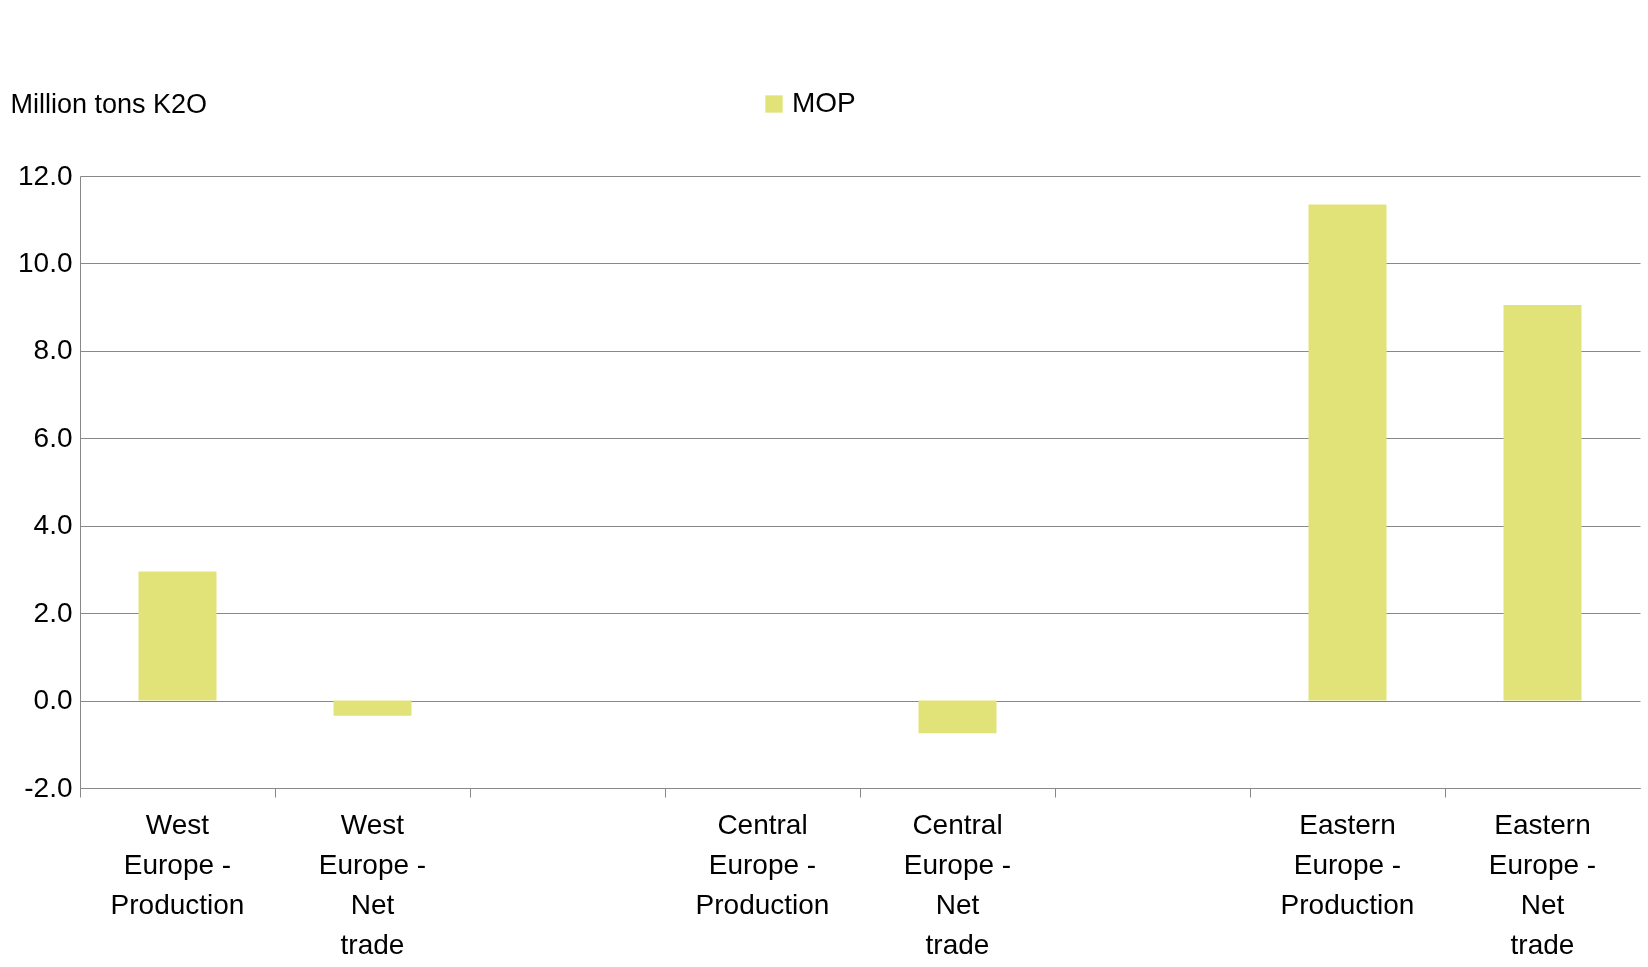  Describe the element at coordinates (53, 437) in the screenshot. I see `y-tick-label: 6.0` at that location.